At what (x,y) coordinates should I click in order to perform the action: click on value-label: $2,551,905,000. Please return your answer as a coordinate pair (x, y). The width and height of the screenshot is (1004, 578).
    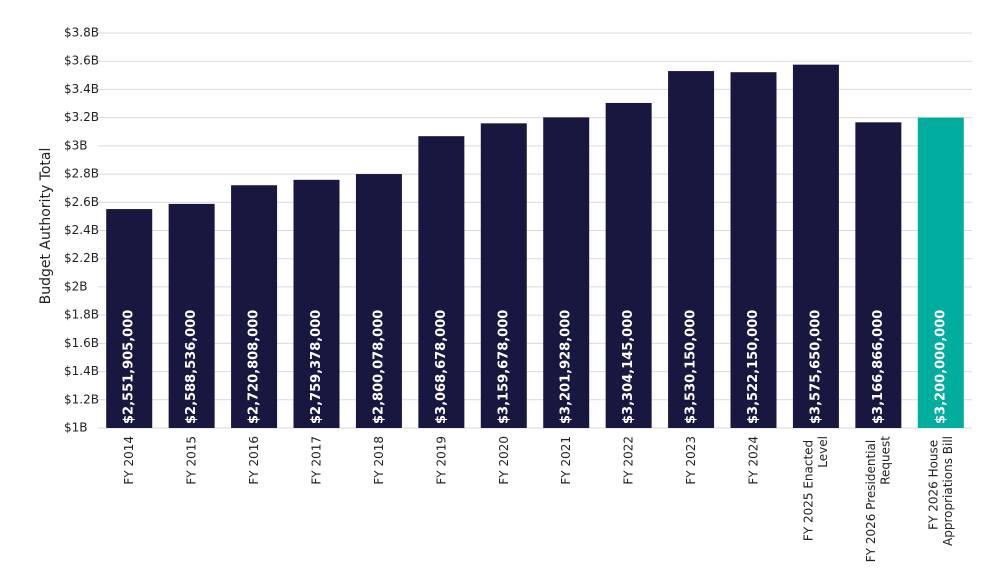
    Looking at the image, I should click on (129, 367).